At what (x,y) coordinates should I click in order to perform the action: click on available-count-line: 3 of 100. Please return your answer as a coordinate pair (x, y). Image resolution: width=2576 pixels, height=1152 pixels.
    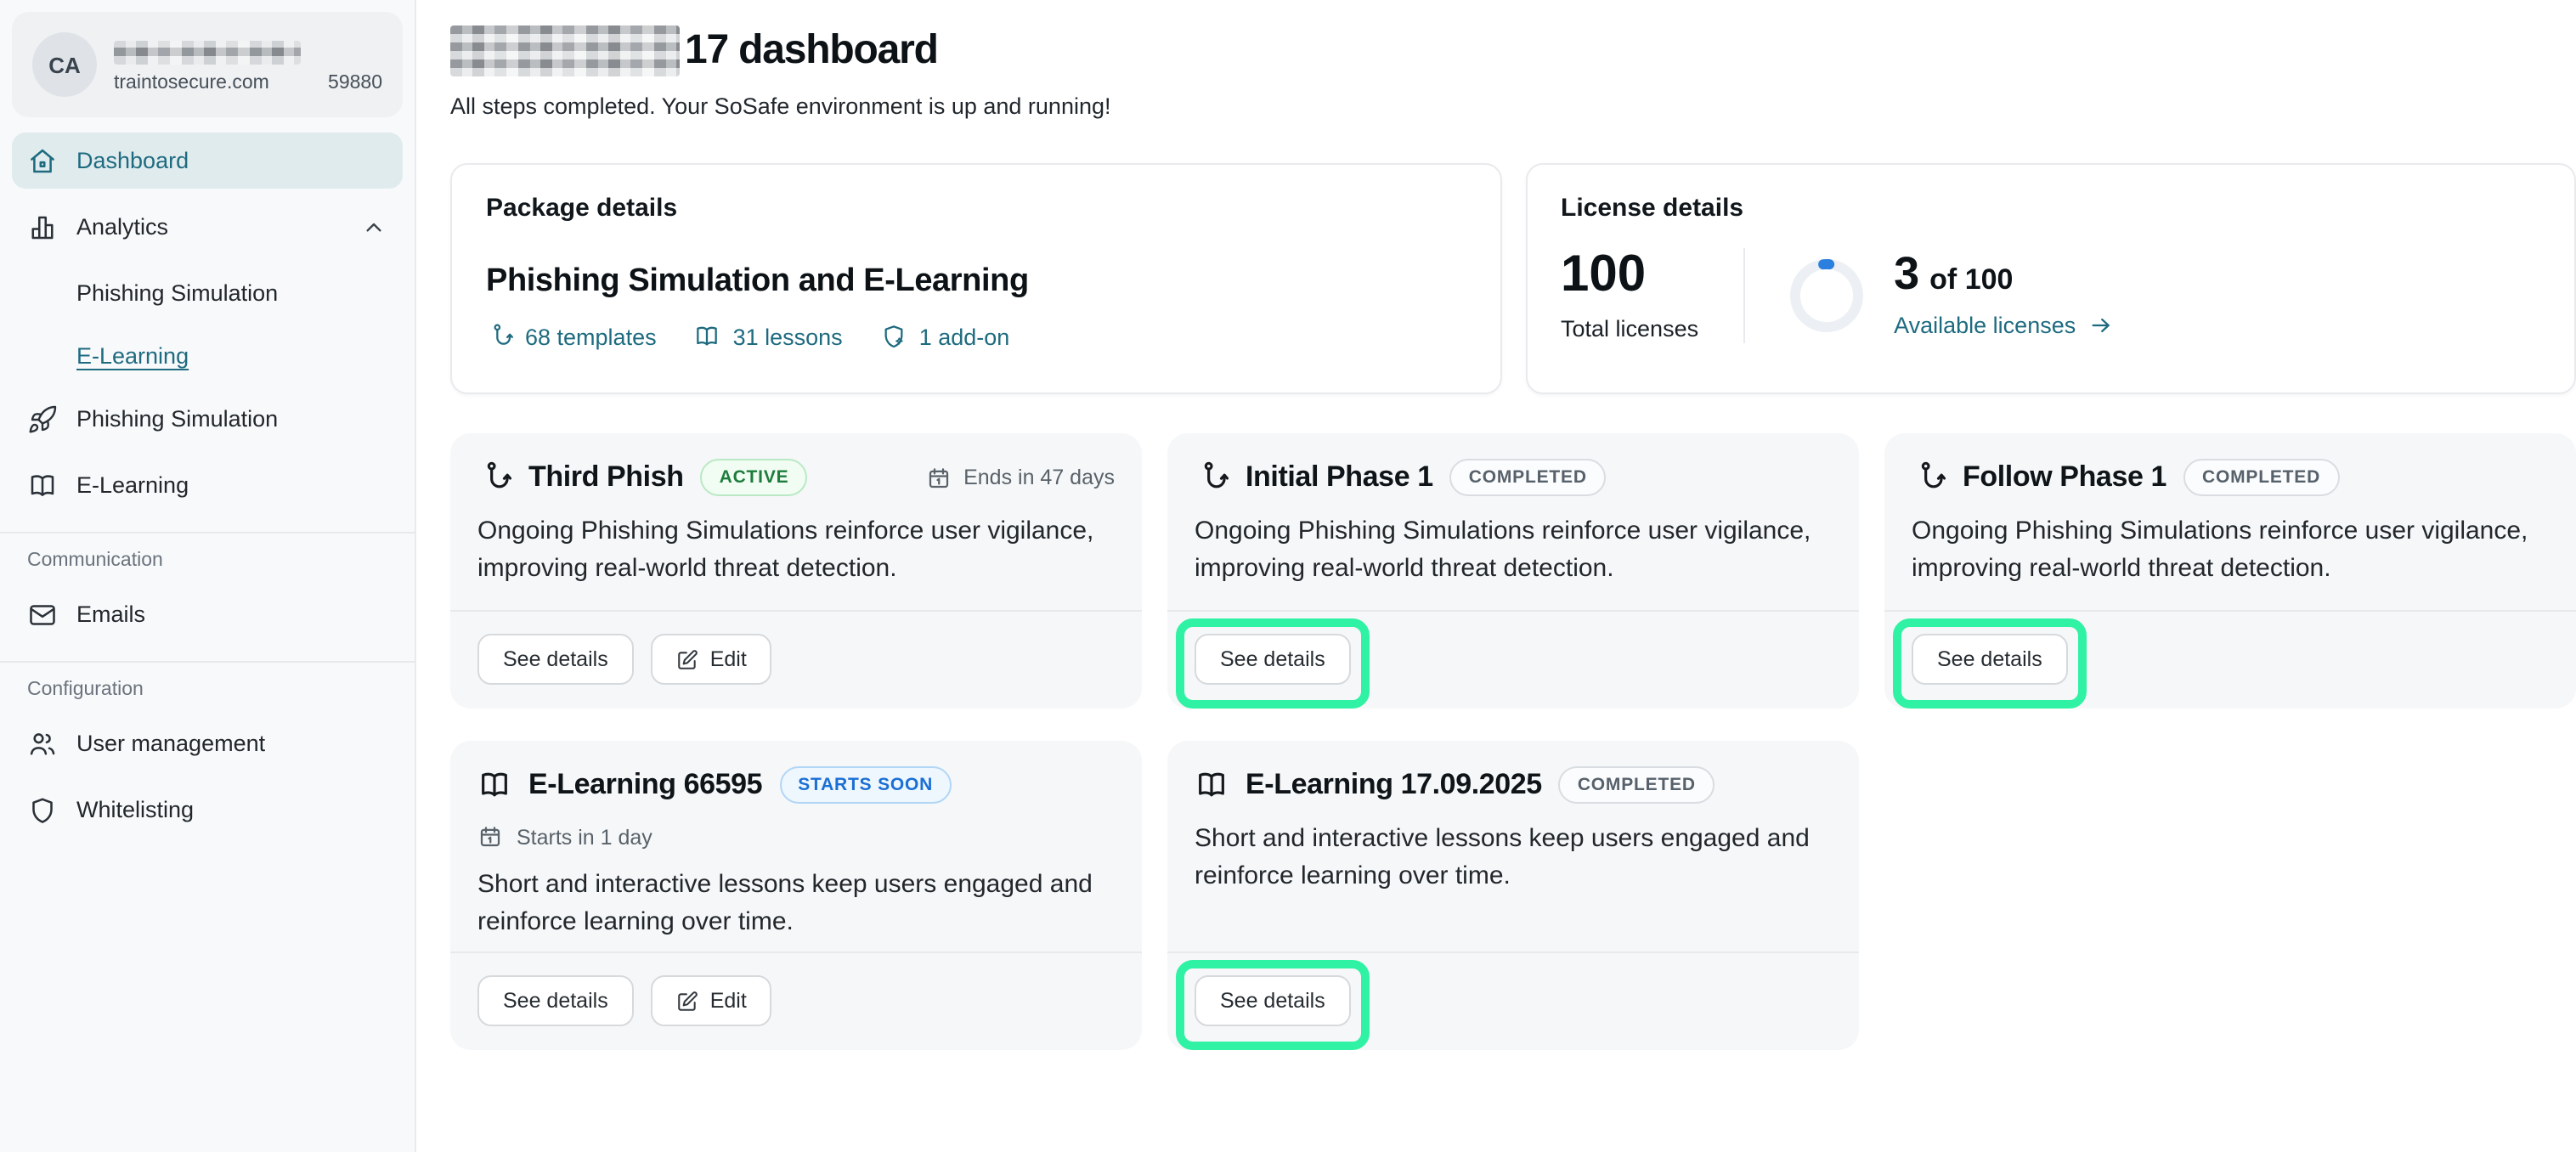
    Looking at the image, I should click on (2003, 273).